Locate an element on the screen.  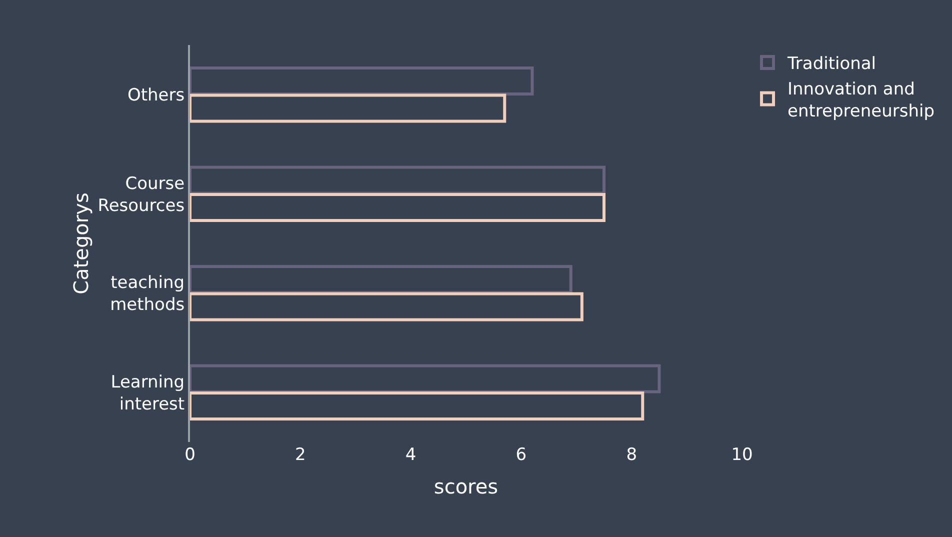
legend-label: Traditional is located at coordinates (831, 64).